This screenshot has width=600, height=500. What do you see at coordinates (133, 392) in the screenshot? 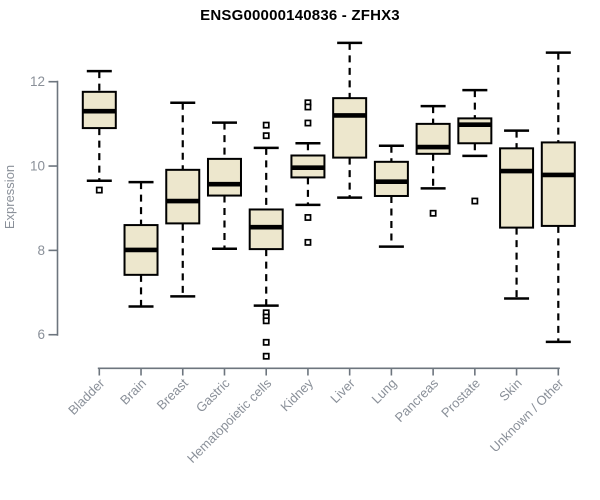
I see `x-tick-label-brain: Brain` at bounding box center [133, 392].